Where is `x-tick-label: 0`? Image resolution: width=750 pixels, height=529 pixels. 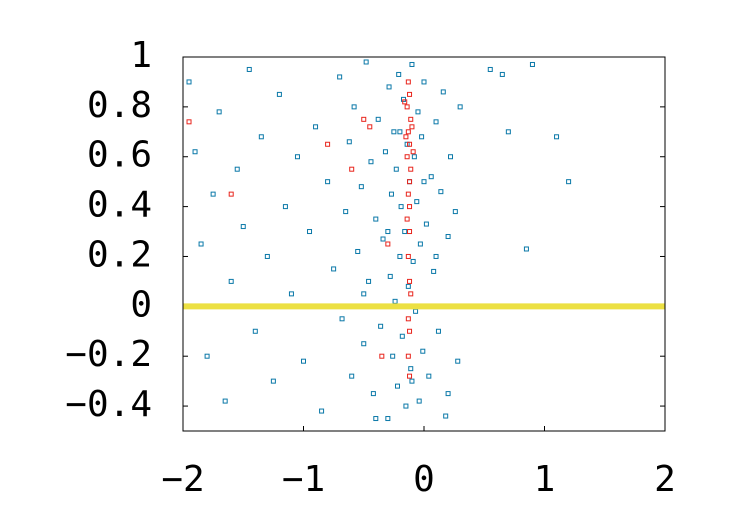 x-tick-label: 0 is located at coordinates (424, 479).